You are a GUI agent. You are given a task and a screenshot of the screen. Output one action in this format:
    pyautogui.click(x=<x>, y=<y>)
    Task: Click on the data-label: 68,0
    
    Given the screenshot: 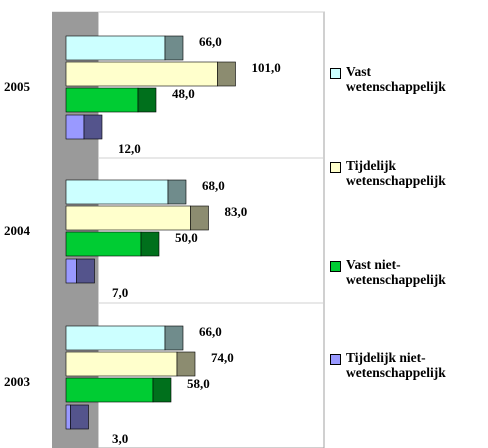 What is the action you would take?
    pyautogui.click(x=213, y=185)
    